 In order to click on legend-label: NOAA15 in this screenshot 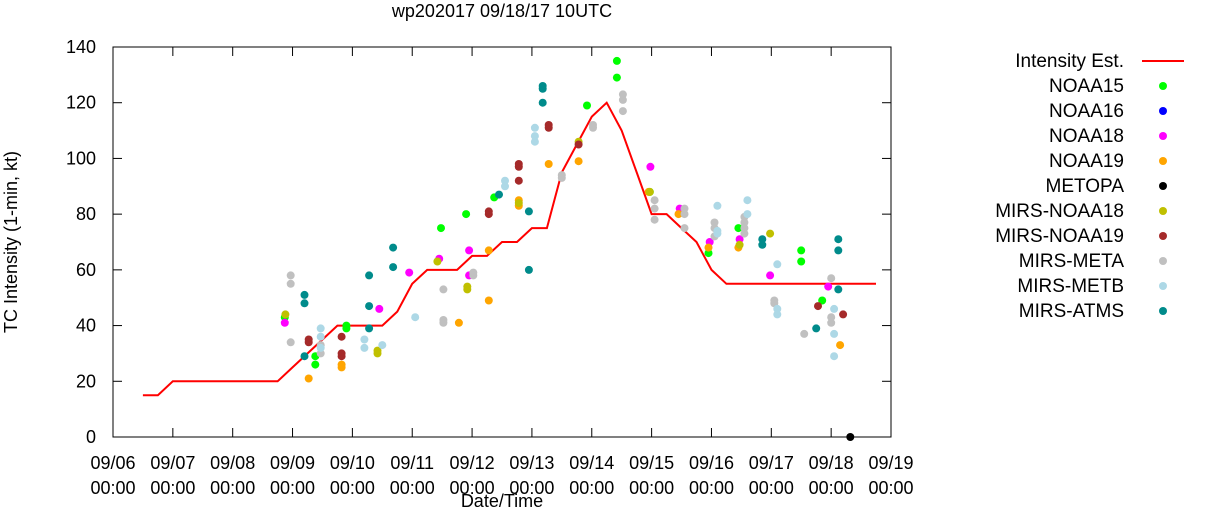, I will do `click(1086, 86)`.